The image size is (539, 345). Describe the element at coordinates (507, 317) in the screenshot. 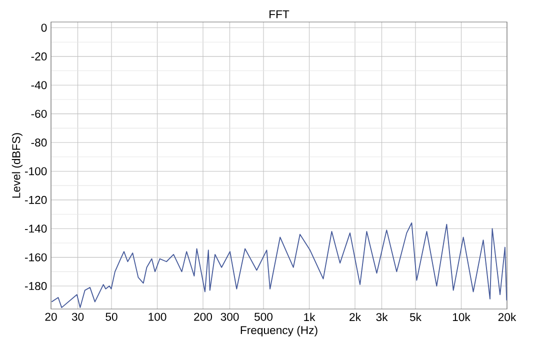

I see `x-tick-label: 20k` at that location.